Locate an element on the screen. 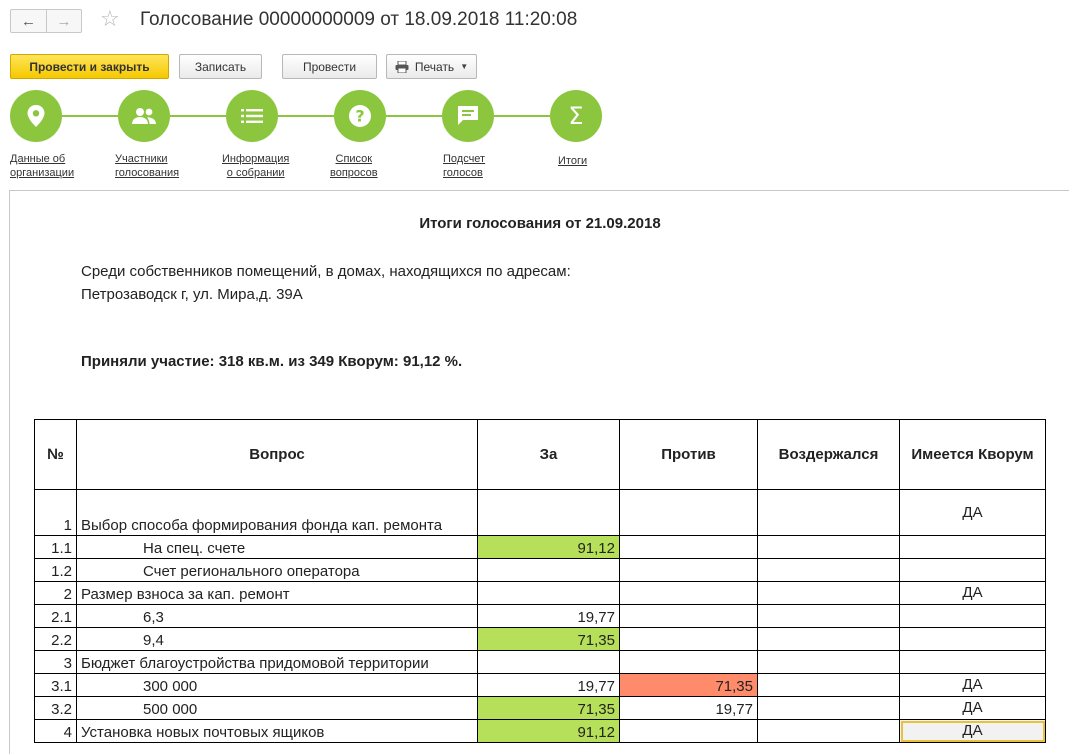 Image resolution: width=1069 pixels, height=754 pixels. back-arrow-icon: ← is located at coordinates (28, 21).